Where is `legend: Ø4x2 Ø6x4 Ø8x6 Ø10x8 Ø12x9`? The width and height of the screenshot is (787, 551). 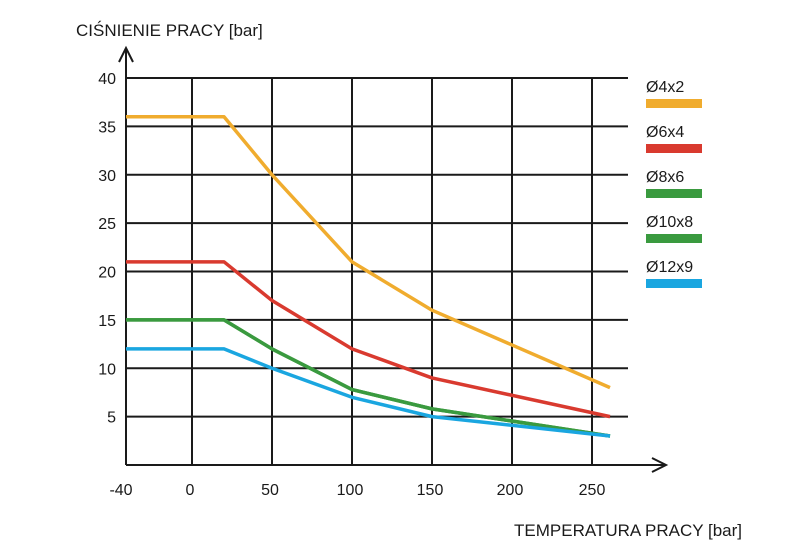 legend: Ø4x2 Ø6x4 Ø8x6 Ø10x8 Ø12x9 is located at coordinates (674, 183).